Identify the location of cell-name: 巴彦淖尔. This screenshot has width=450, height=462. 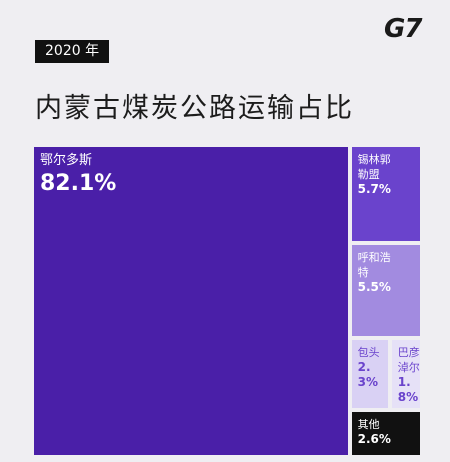
(408, 360).